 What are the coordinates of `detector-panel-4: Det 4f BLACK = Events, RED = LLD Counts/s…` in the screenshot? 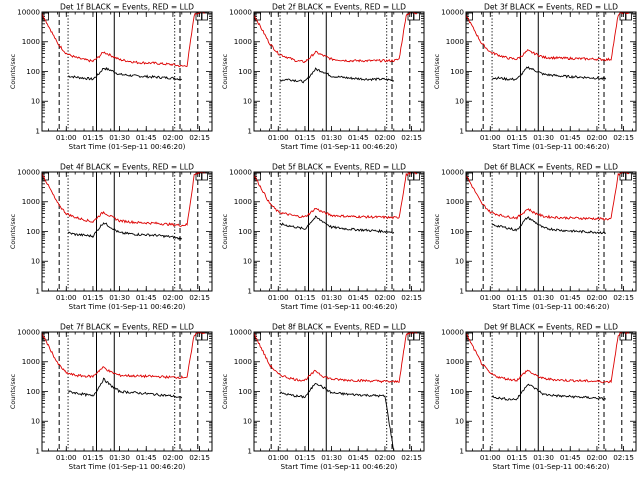 It's located at (111, 237).